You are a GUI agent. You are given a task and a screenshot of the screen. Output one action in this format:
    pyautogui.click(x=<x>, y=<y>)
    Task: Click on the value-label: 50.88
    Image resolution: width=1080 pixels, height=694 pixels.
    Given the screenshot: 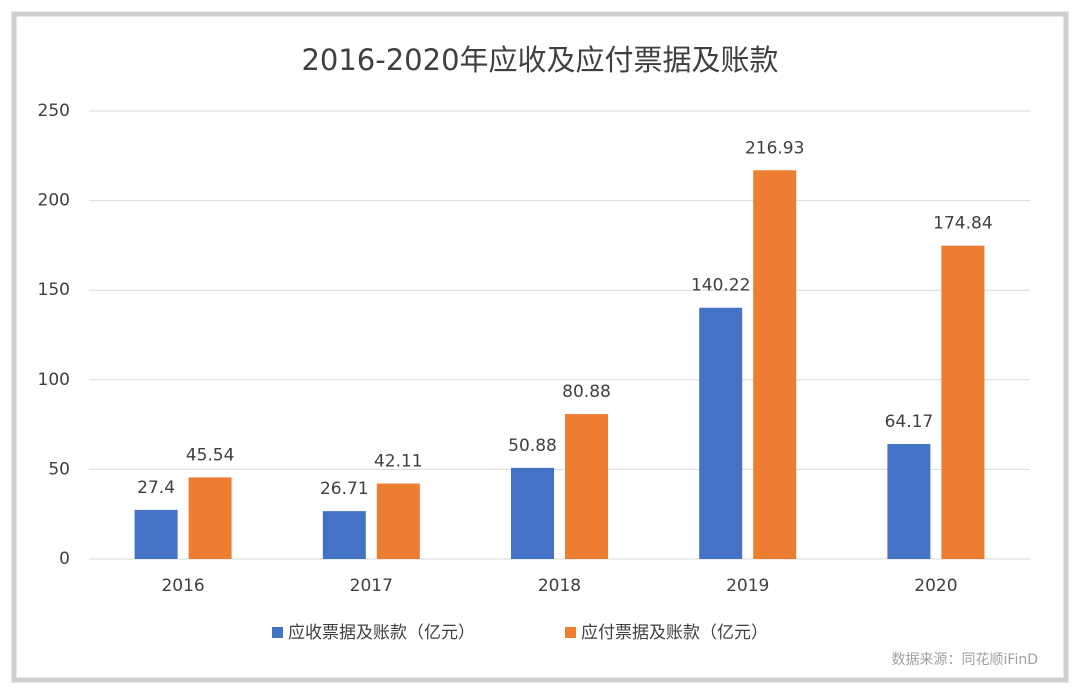 What is the action you would take?
    pyautogui.click(x=532, y=446)
    